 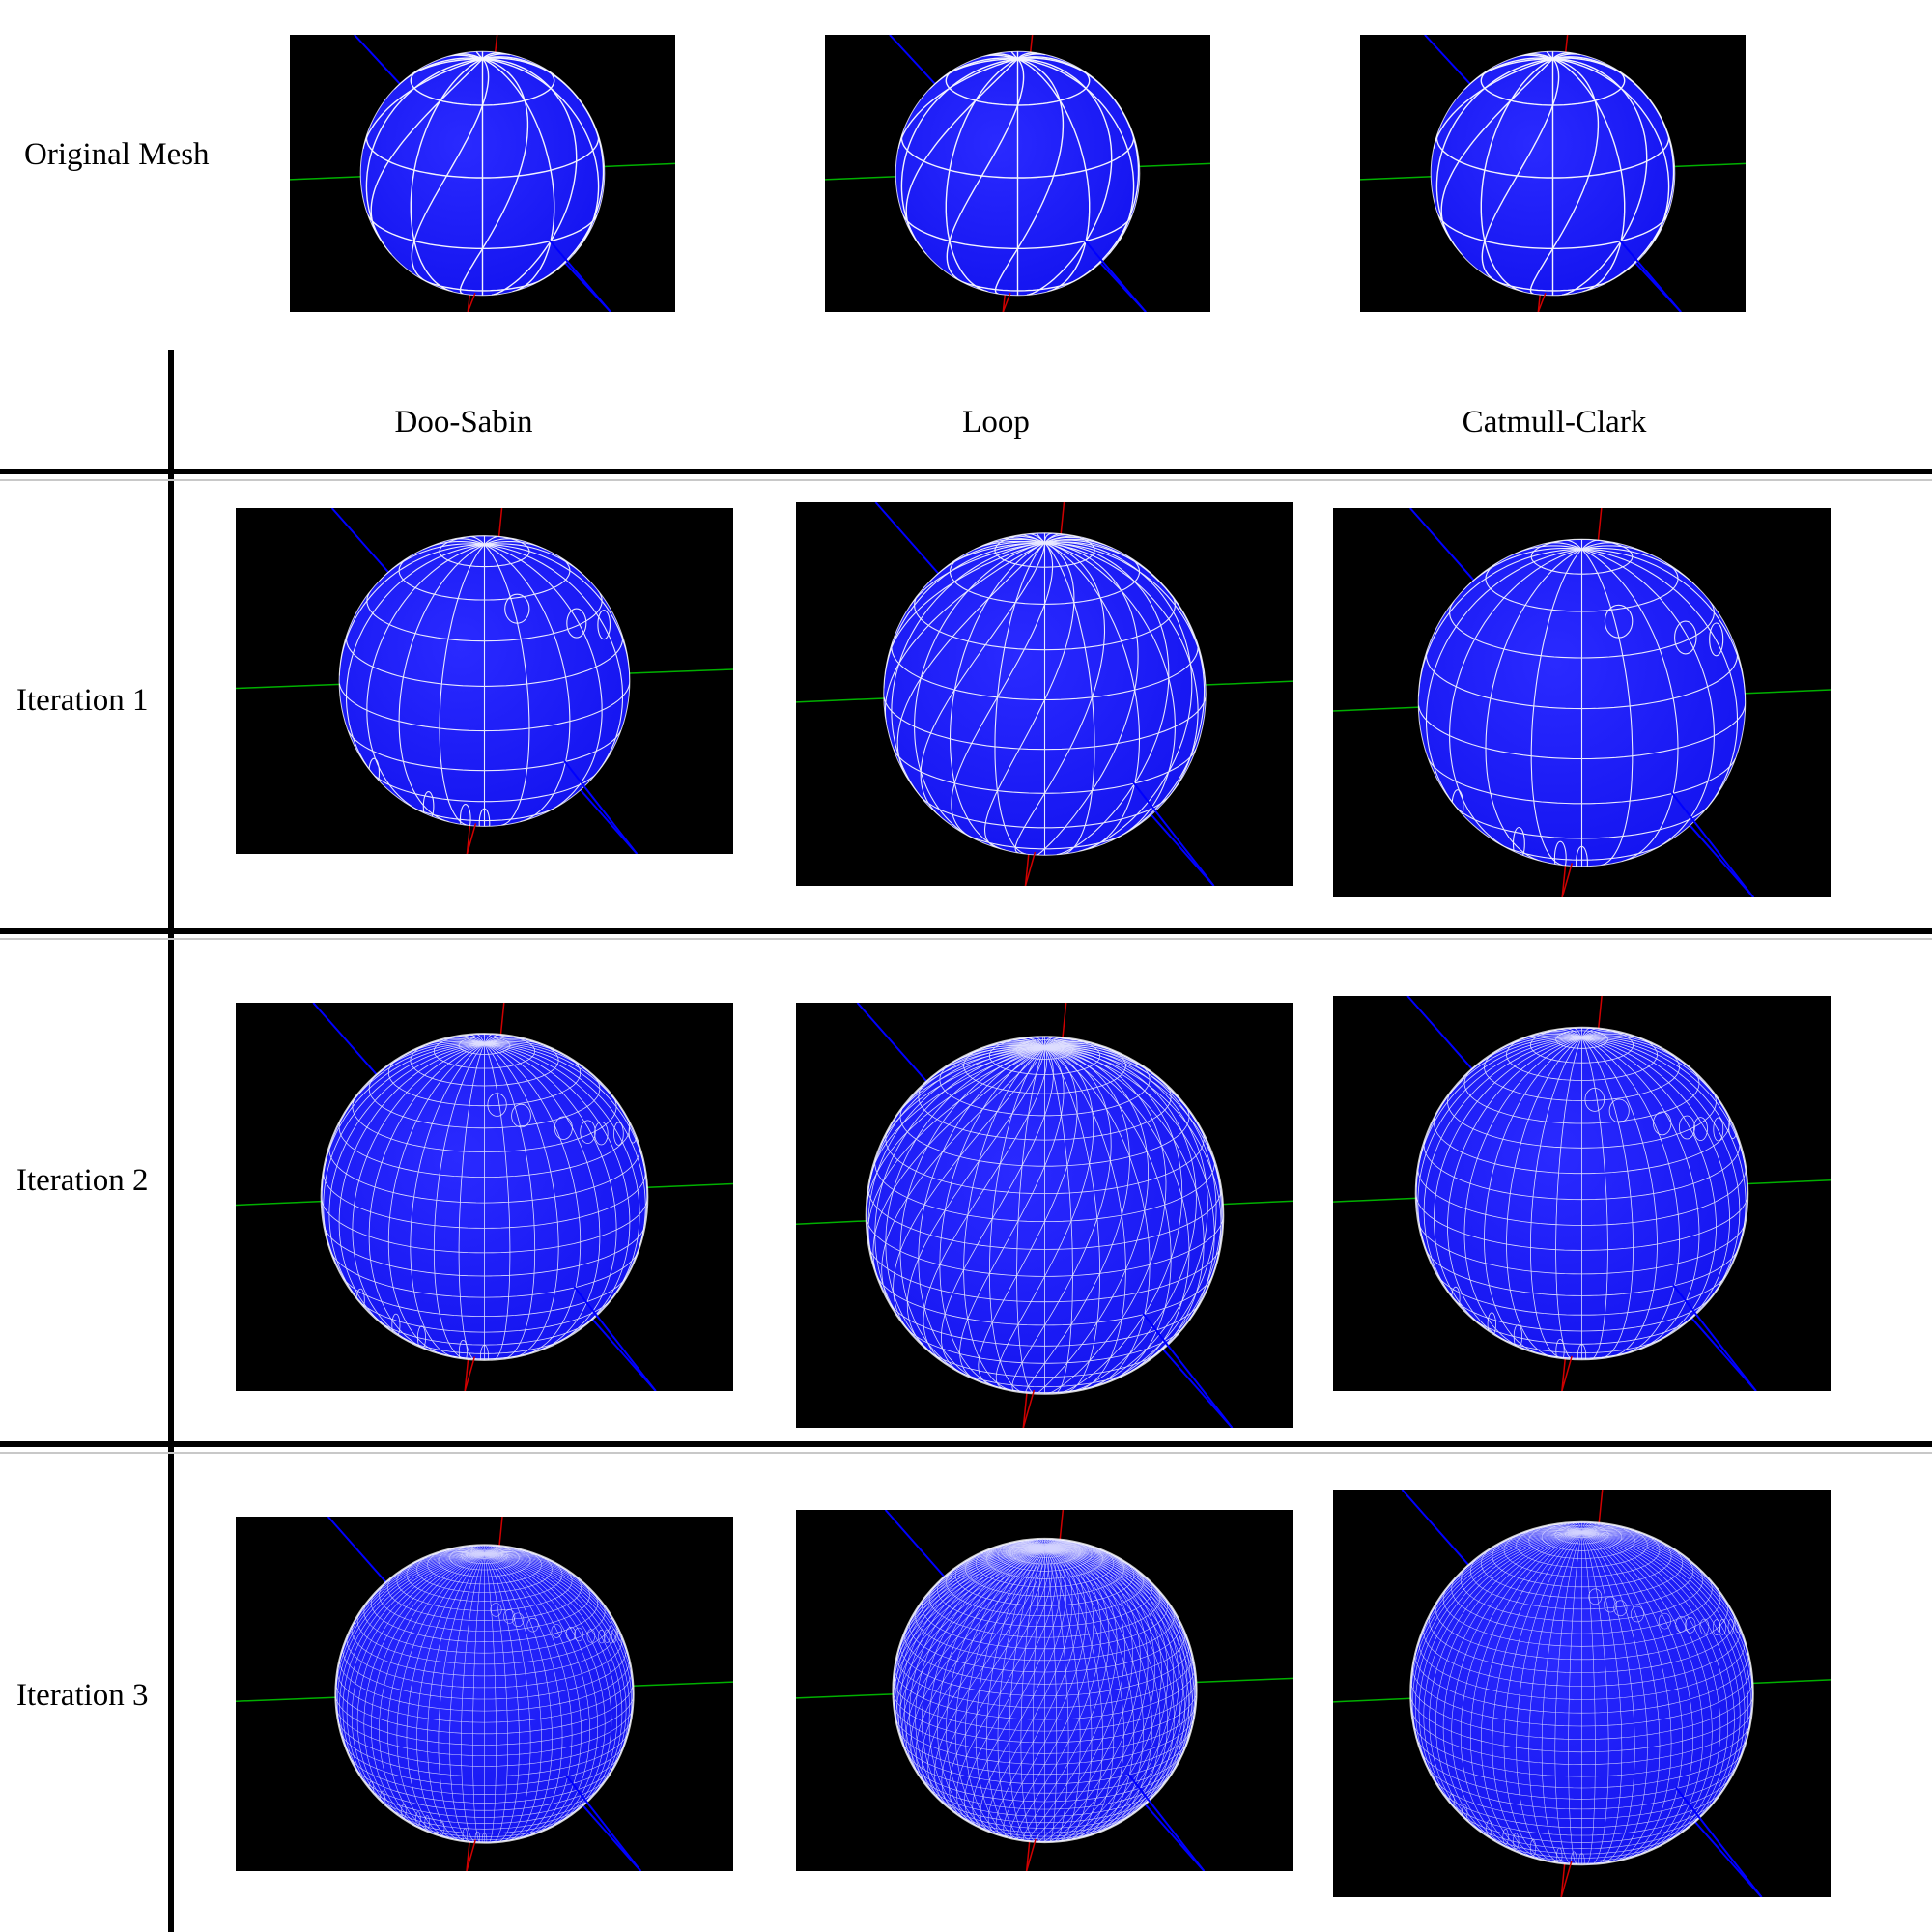 I want to click on doo-sabin-iteration-1-render, so click(x=484, y=681).